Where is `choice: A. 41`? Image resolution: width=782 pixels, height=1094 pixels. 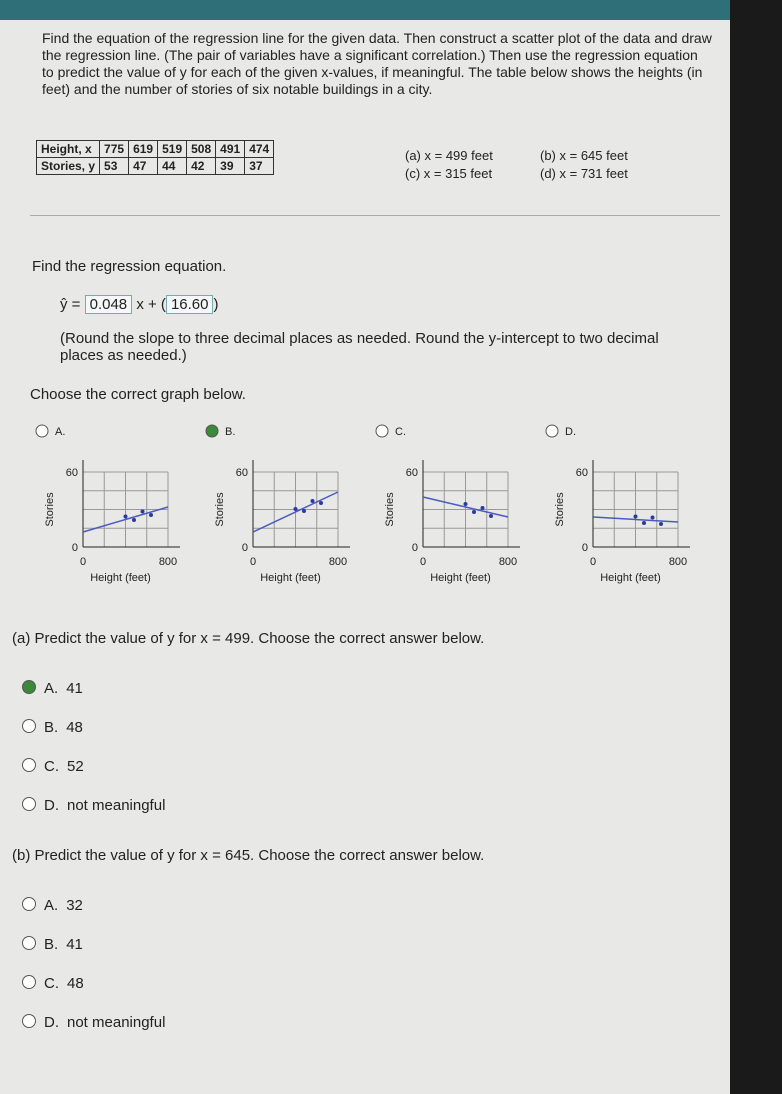
choice: A. 41 is located at coordinates (52, 688).